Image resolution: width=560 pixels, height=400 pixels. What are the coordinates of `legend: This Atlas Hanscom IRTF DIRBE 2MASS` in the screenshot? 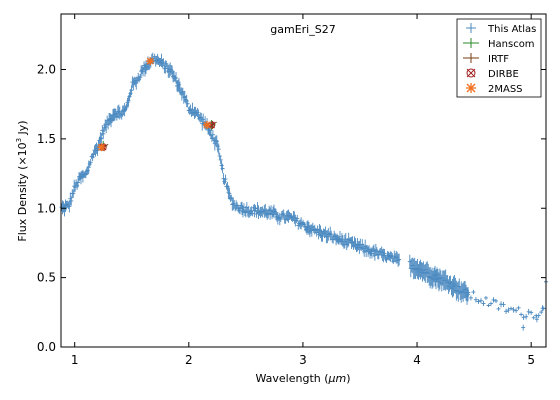 It's located at (499, 58).